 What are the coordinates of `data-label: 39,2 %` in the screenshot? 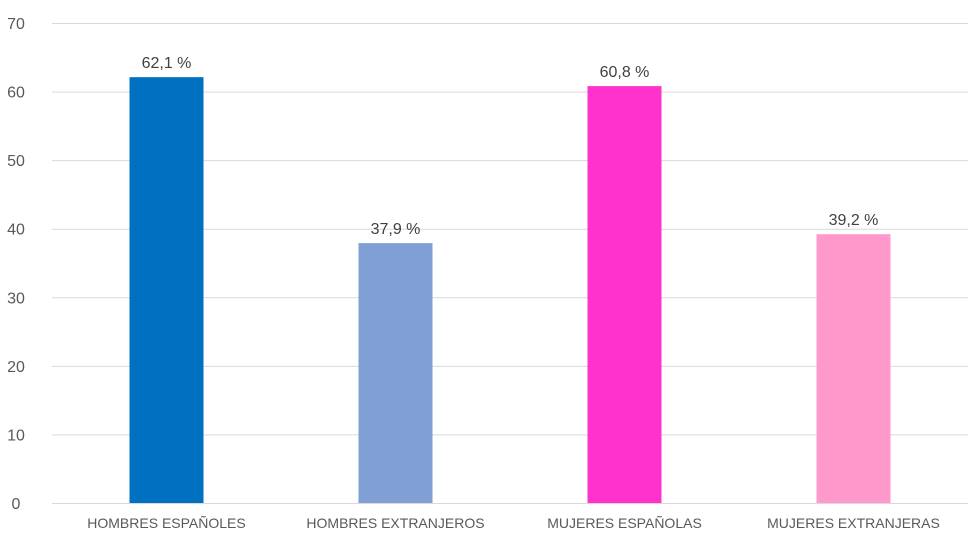 It's located at (854, 220).